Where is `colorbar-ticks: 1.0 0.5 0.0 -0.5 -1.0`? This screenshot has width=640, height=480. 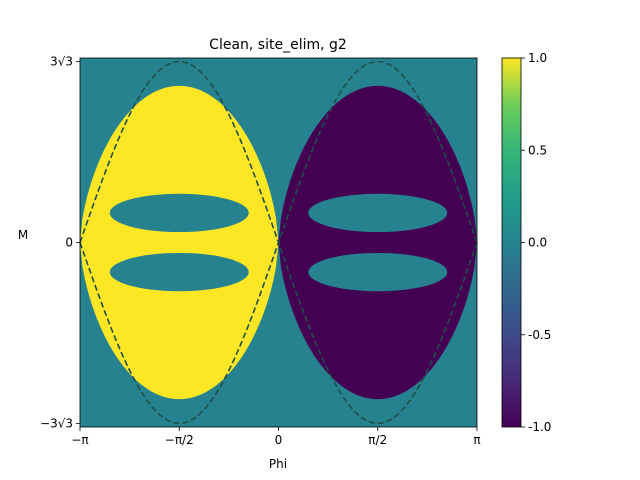 colorbar-ticks: 1.0 0.5 0.0 -0.5 -1.0 is located at coordinates (536, 242).